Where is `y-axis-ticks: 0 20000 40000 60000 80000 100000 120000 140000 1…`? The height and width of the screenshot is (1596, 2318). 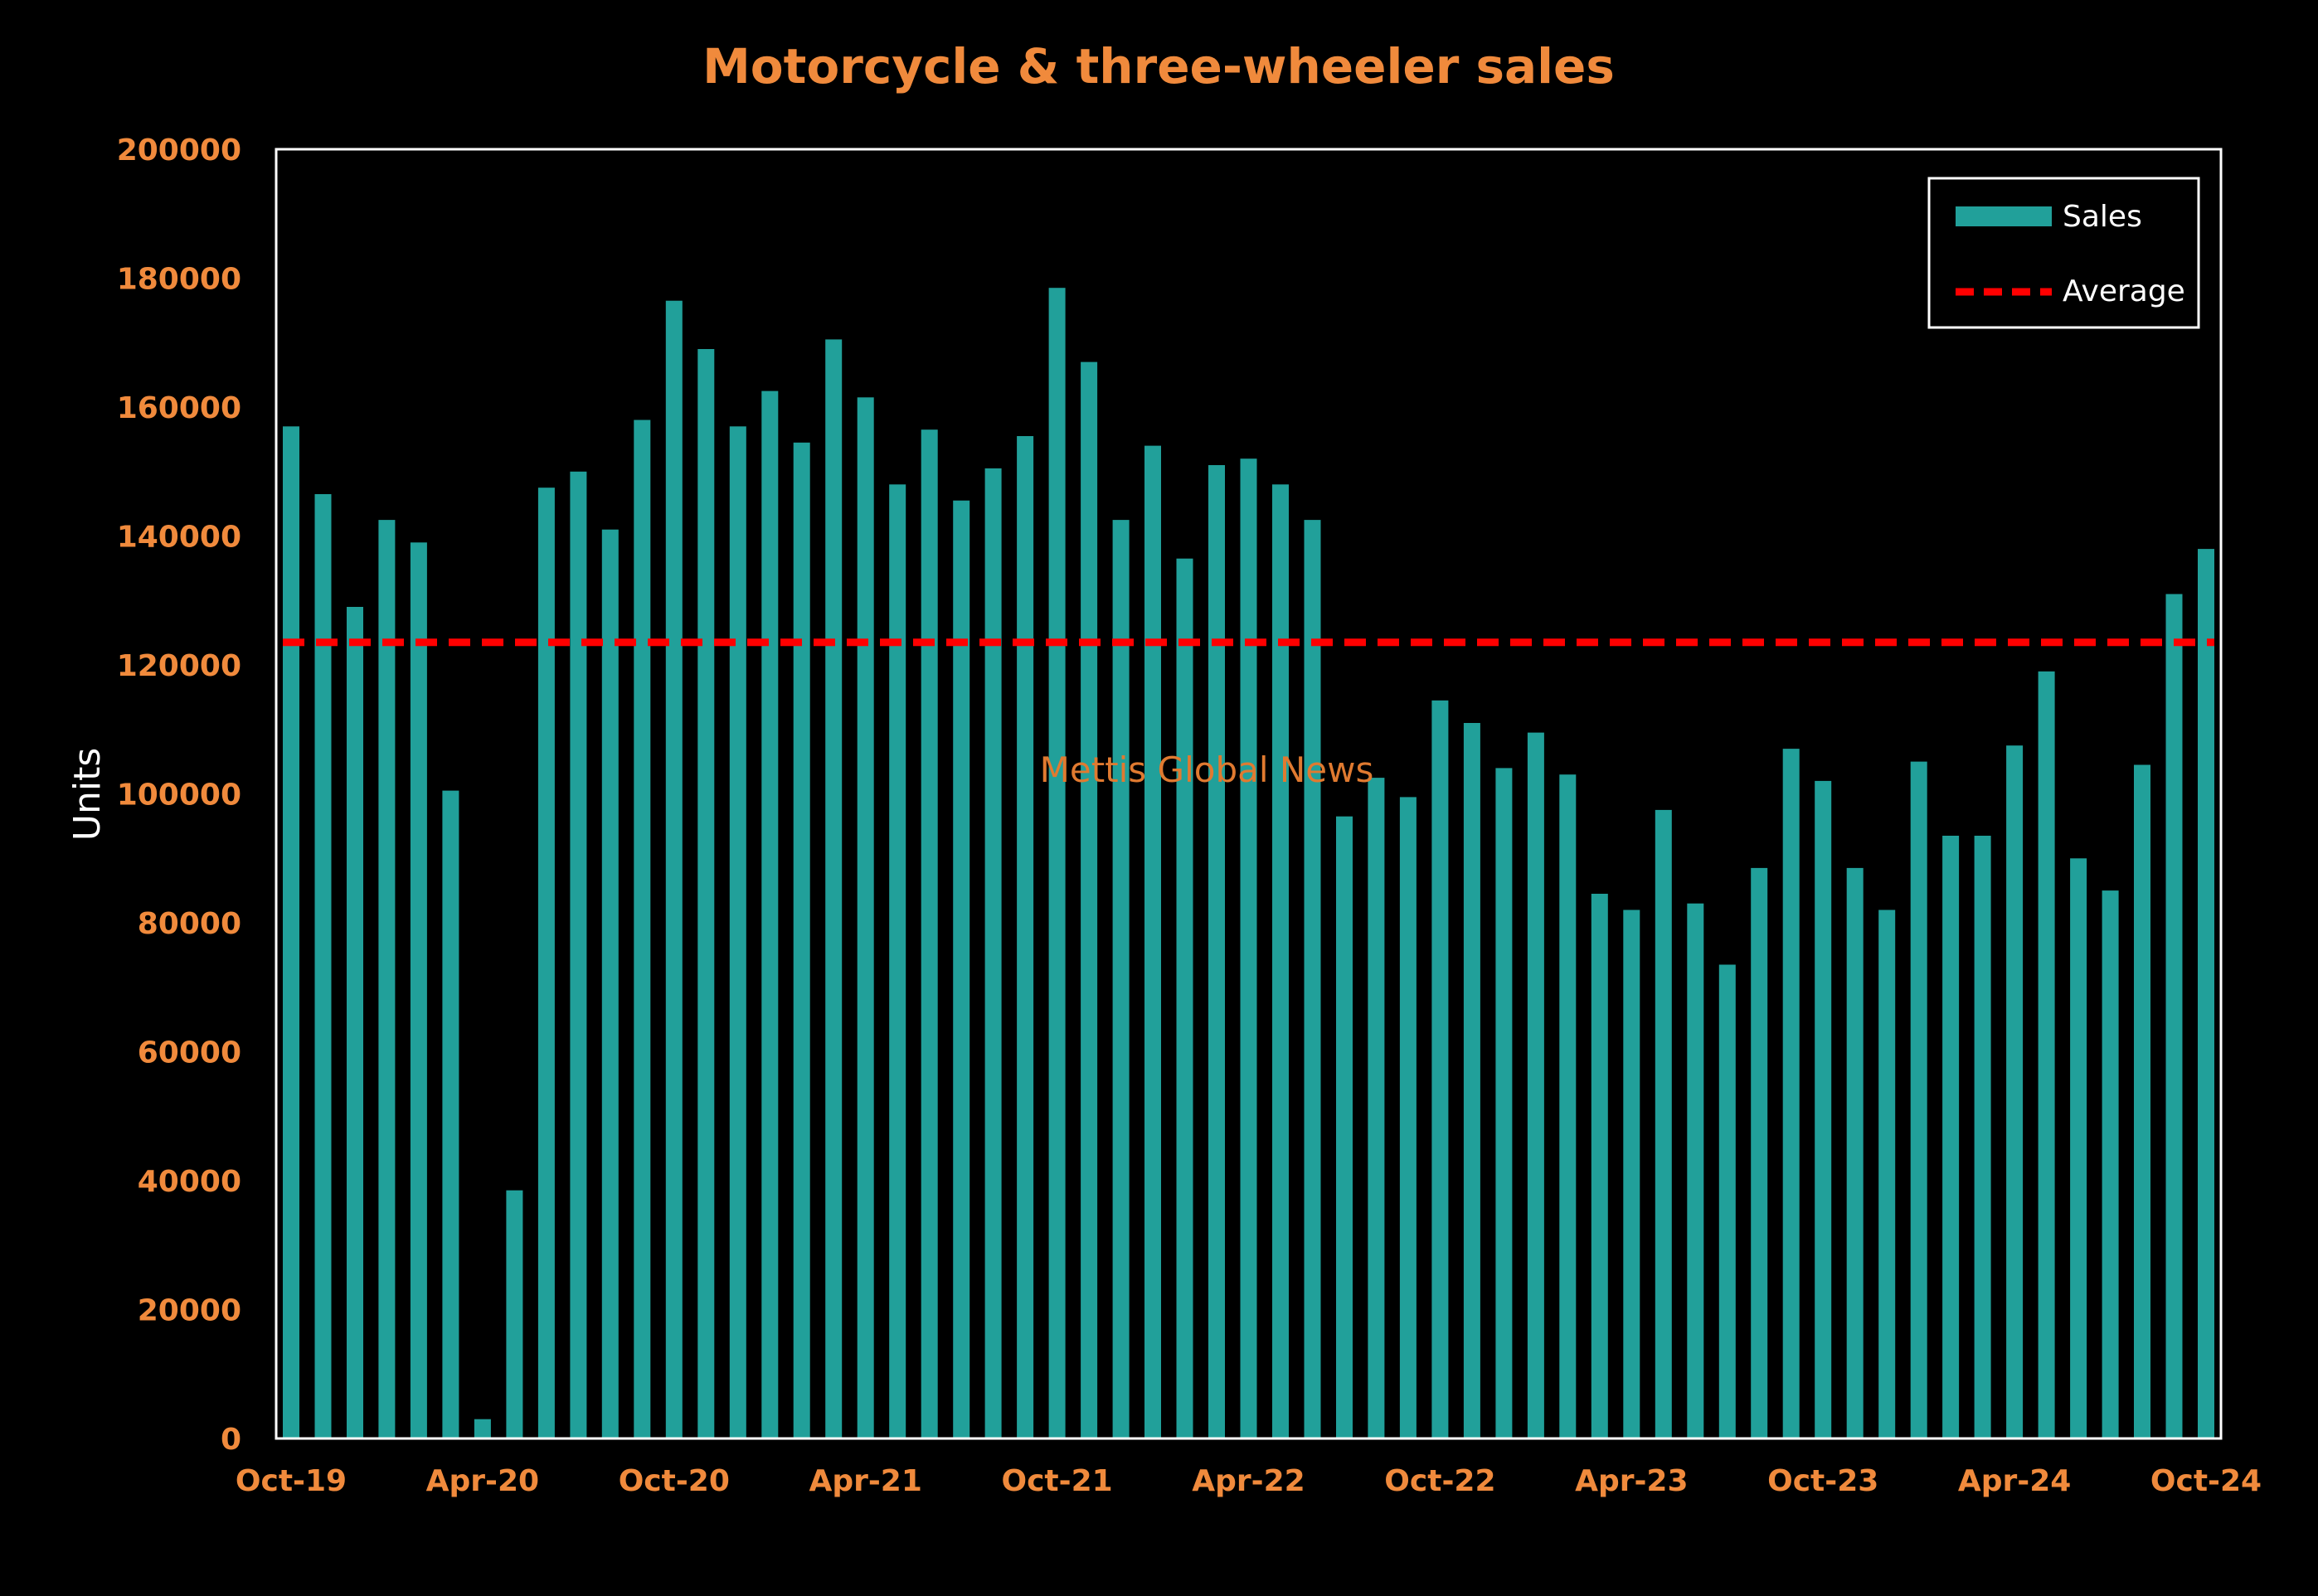
y-axis-ticks: 0 20000 40000 60000 80000 100000 120000 140000 1… is located at coordinates (179, 795).